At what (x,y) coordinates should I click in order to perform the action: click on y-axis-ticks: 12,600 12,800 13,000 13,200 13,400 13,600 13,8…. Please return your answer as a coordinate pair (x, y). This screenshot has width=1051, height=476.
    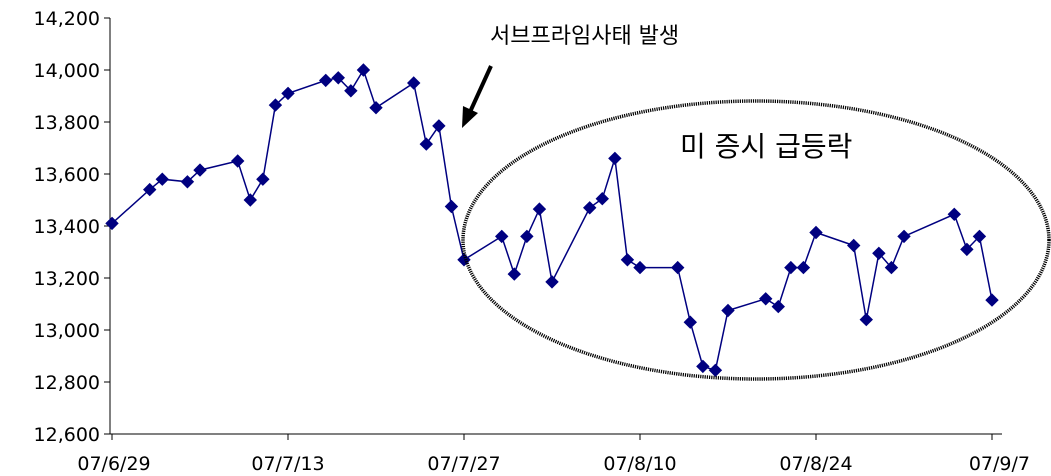
    Looking at the image, I should click on (72, 227).